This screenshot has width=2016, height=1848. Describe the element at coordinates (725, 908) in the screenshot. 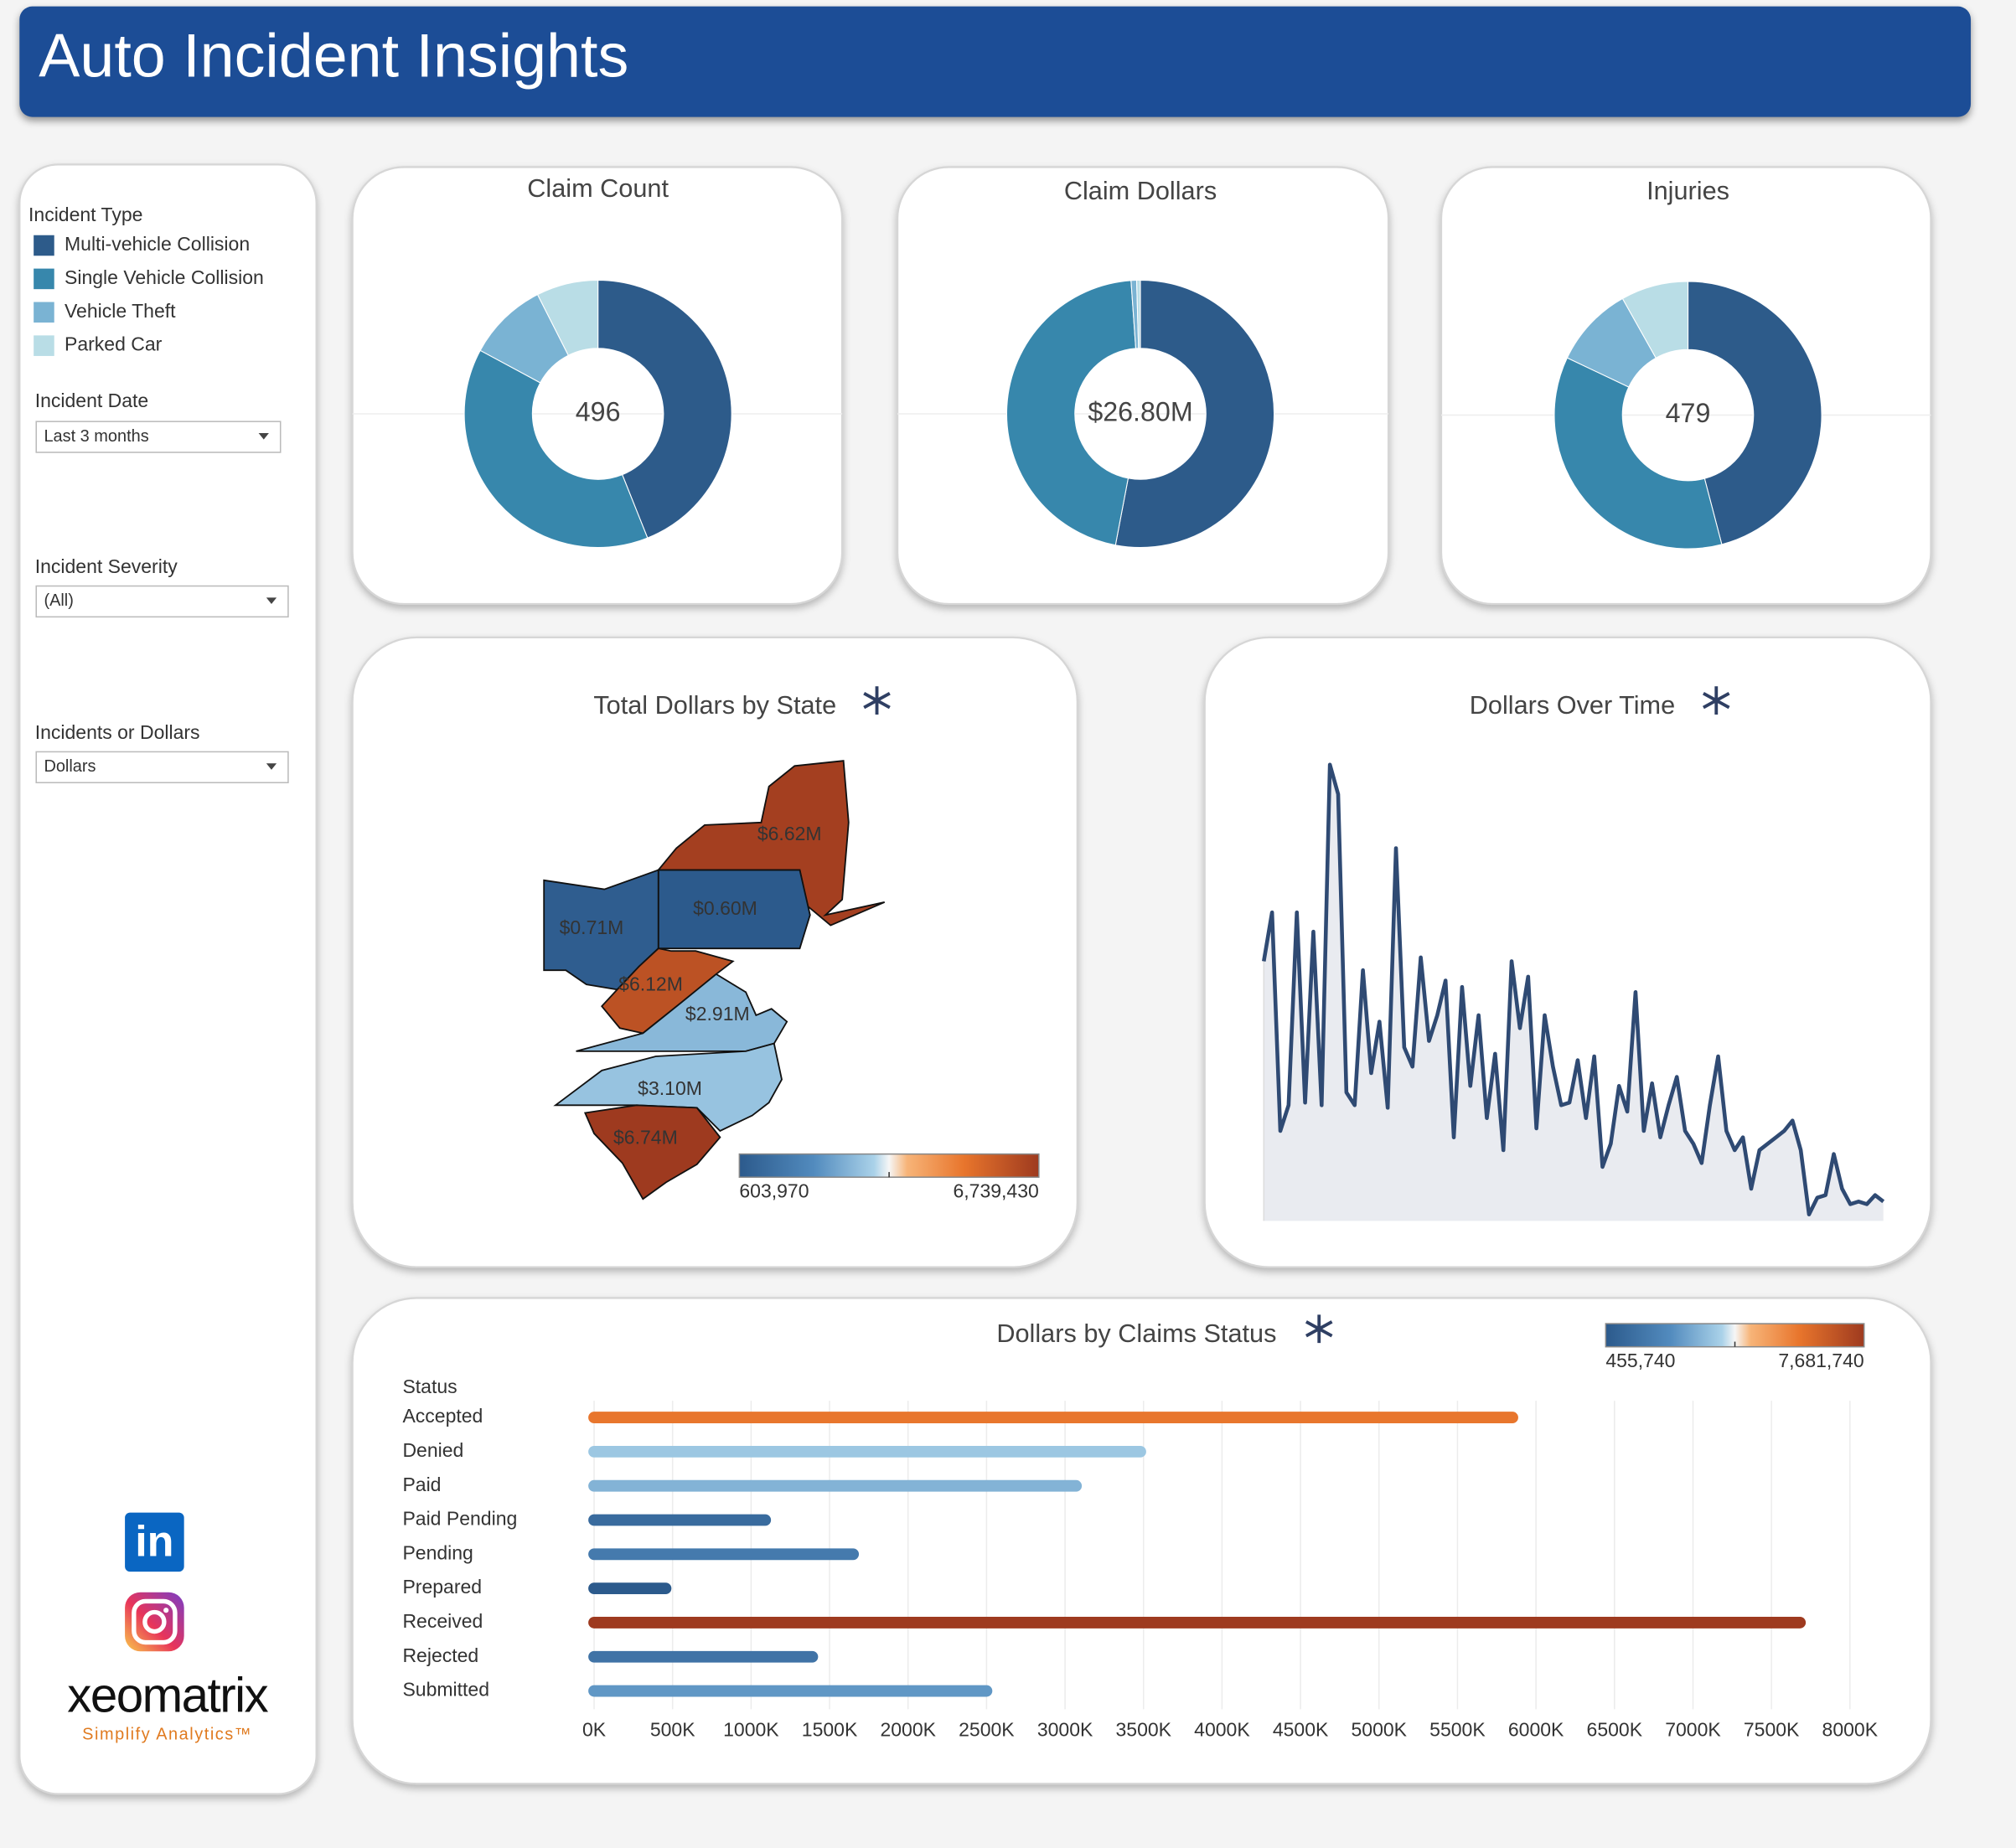

I see `state-label: $0.60M` at that location.